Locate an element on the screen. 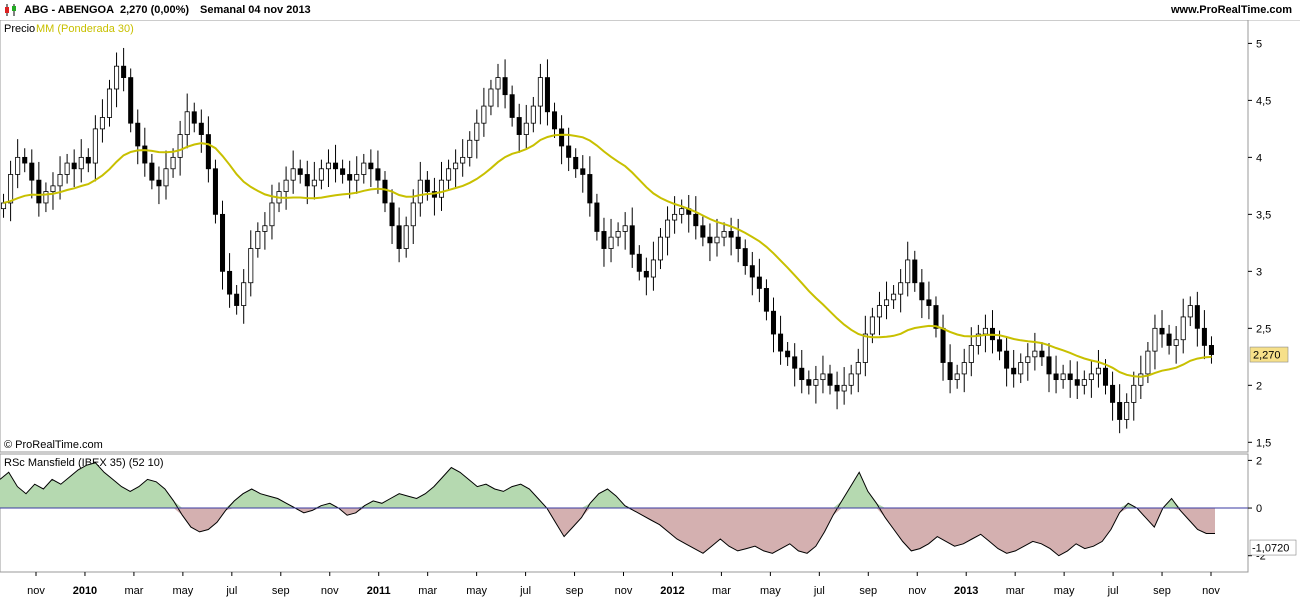 The width and height of the screenshot is (1300, 600). price-change-label: 2,270 (0,00%) is located at coordinates (155, 10).